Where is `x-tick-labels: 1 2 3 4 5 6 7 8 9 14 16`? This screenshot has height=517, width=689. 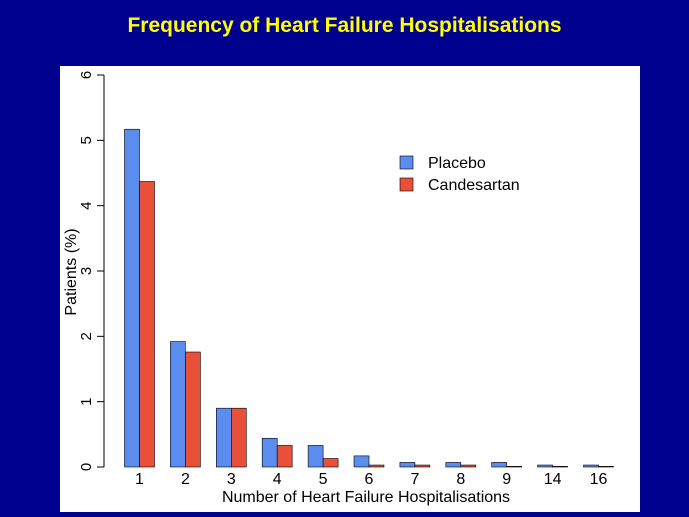
x-tick-labels: 1 2 3 4 5 6 7 8 9 14 16 is located at coordinates (371, 479).